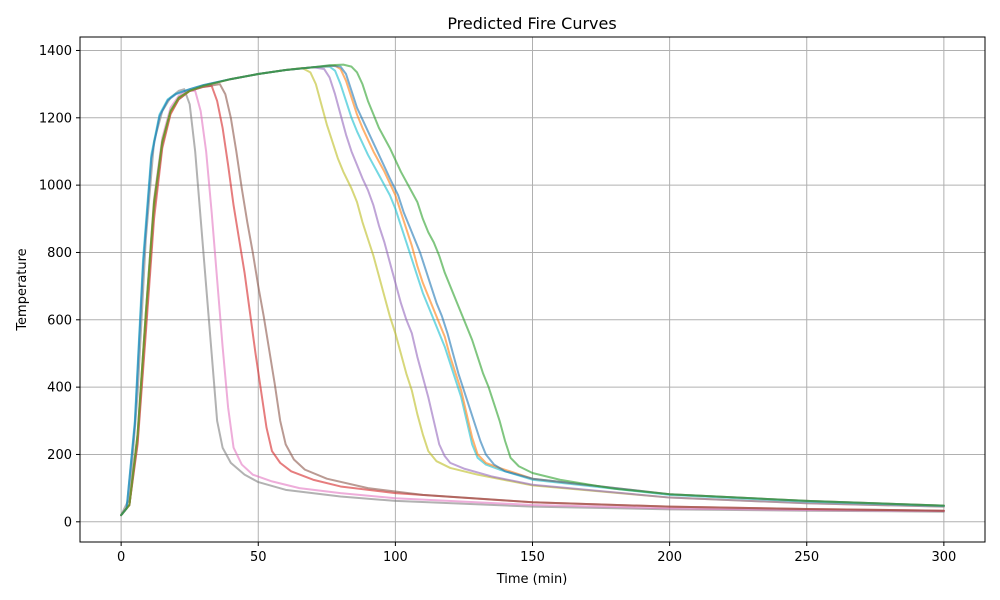  Describe the element at coordinates (669, 557) in the screenshot. I see `x-tick-label: 200` at that location.